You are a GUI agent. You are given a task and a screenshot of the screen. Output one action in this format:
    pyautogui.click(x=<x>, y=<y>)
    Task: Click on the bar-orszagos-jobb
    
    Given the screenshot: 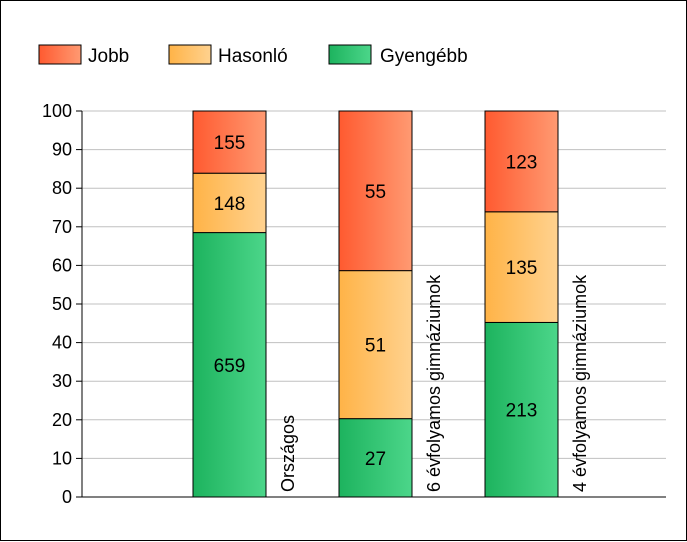 What is the action you would take?
    pyautogui.click(x=229, y=142)
    